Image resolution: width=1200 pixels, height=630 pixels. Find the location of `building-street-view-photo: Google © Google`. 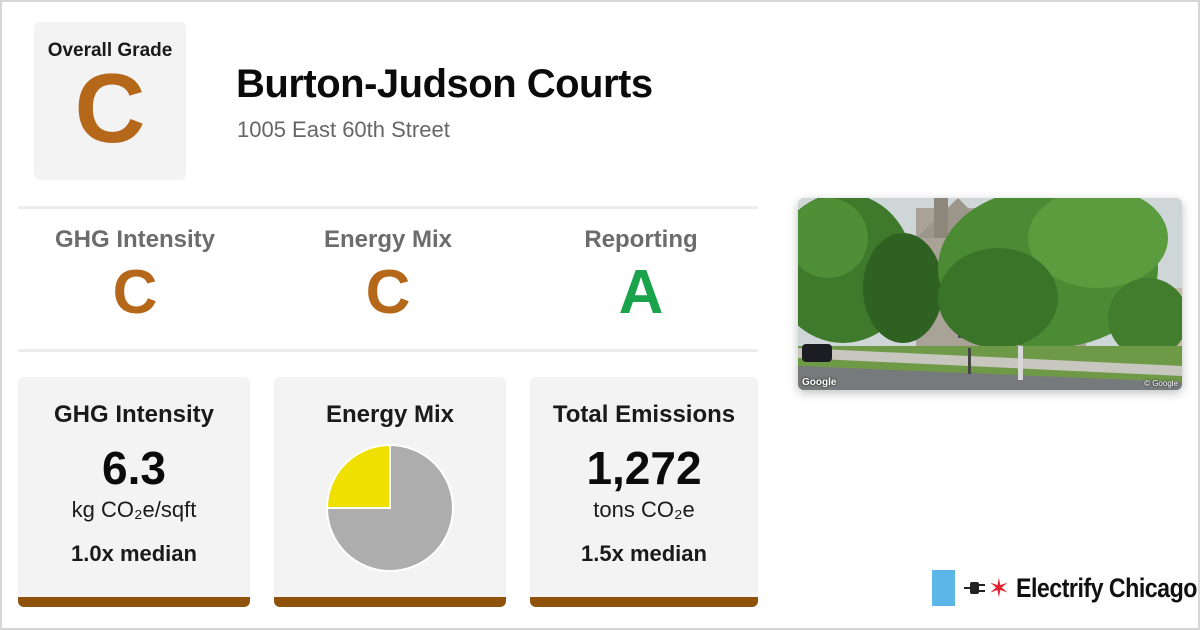

building-street-view-photo: Google © Google is located at coordinates (990, 294).